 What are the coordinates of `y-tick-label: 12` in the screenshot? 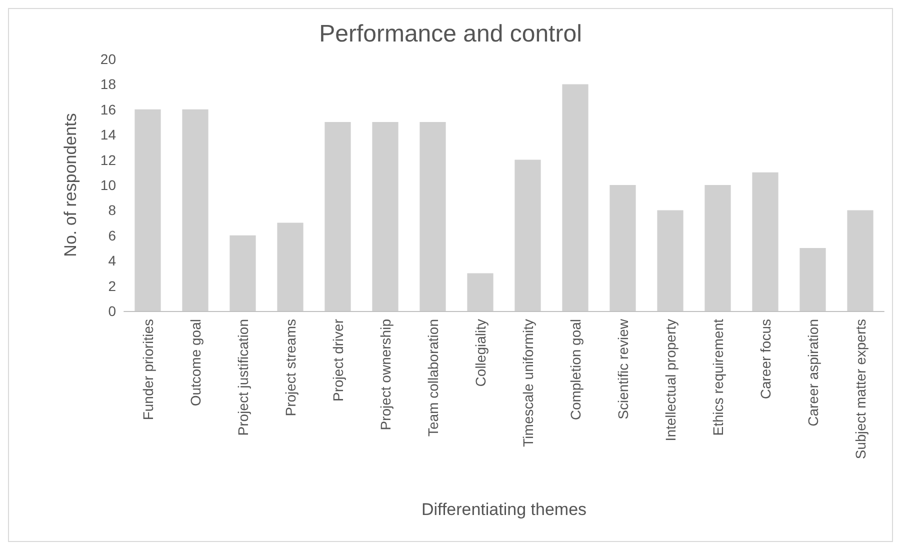 It's located at (108, 160).